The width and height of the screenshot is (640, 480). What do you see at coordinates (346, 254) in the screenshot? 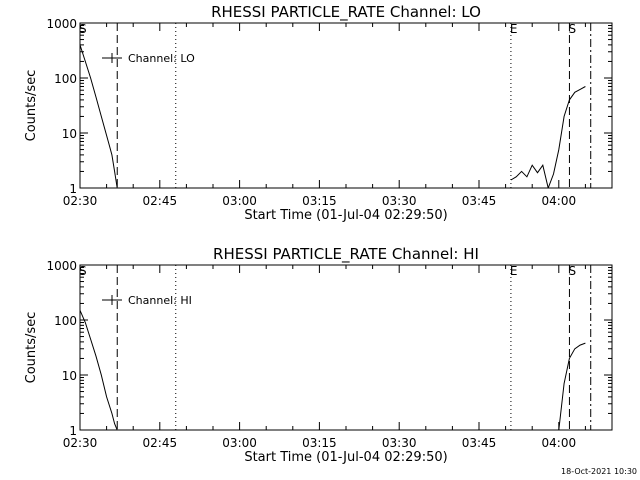
I see `chart-title: RHESSI PARTICLE_RATE Channel: HI` at bounding box center [346, 254].